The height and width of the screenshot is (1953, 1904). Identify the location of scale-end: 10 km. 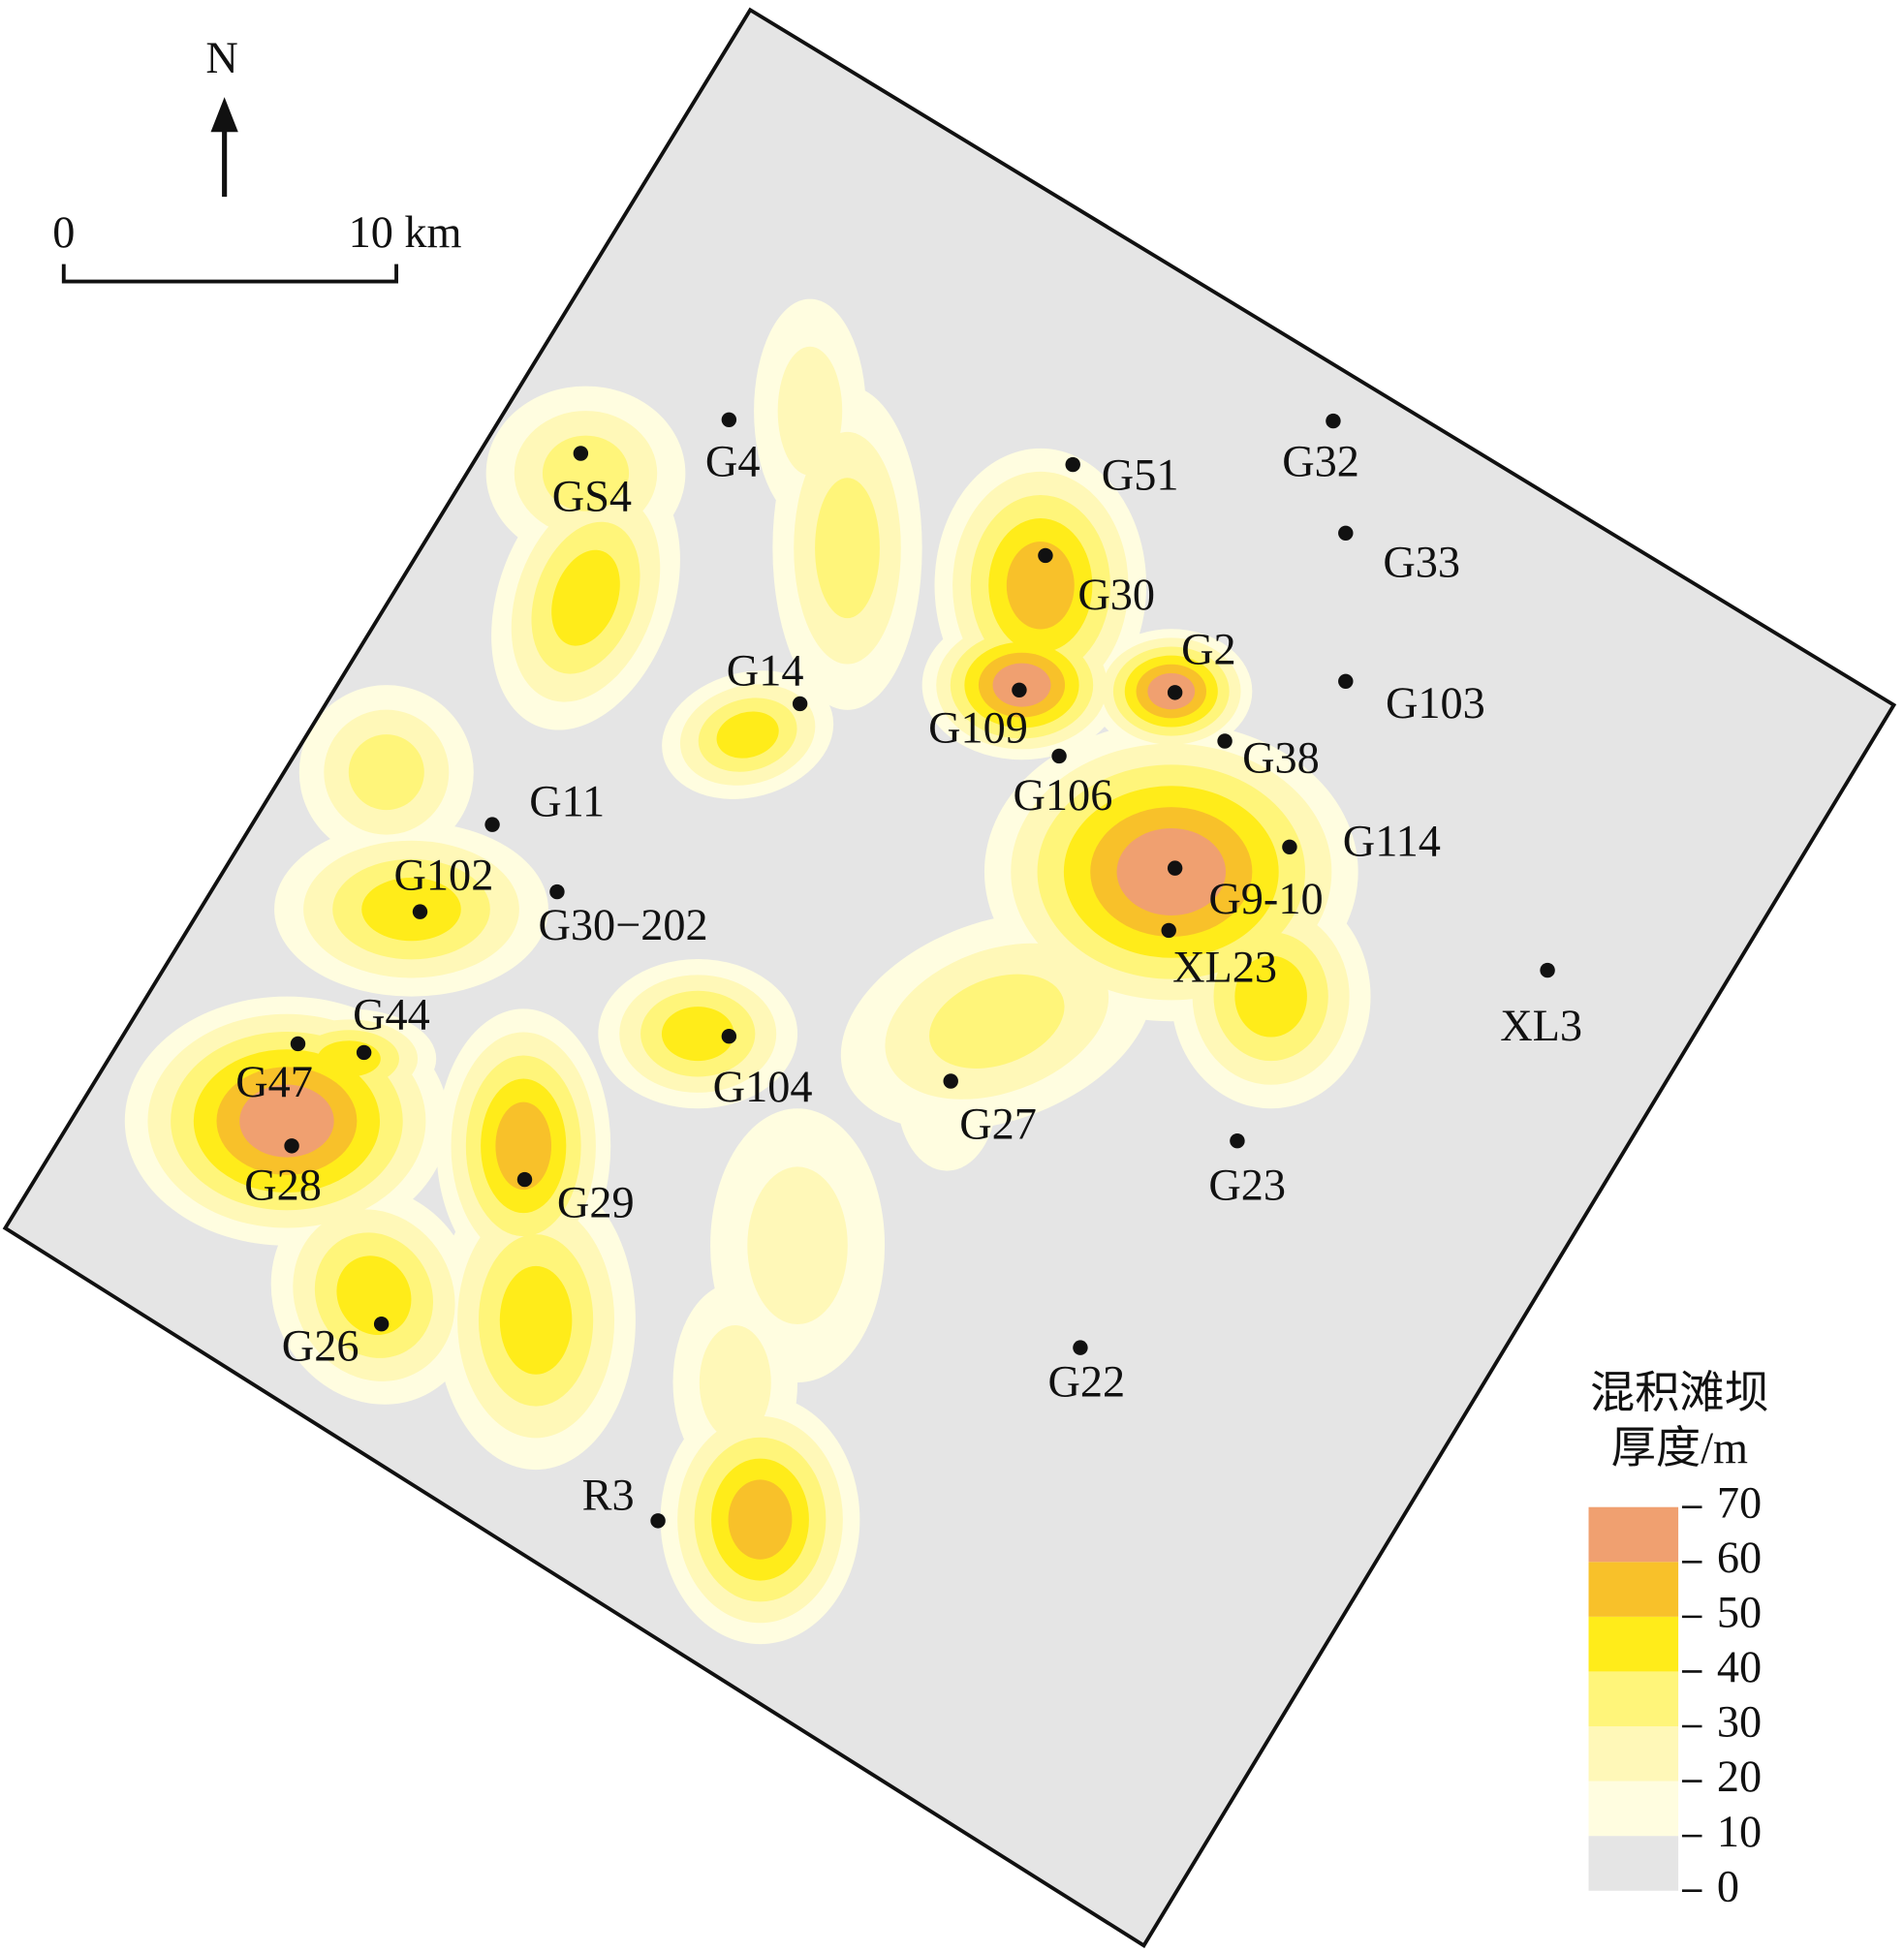
(406, 233).